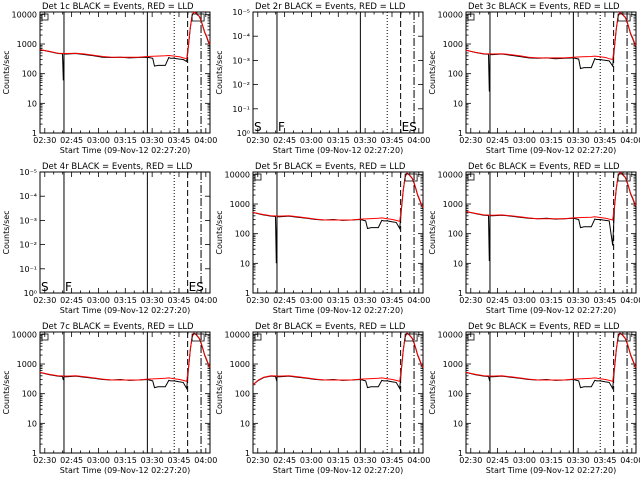  I want to click on y-tick-label: 10⁻⁴, so click(28, 196).